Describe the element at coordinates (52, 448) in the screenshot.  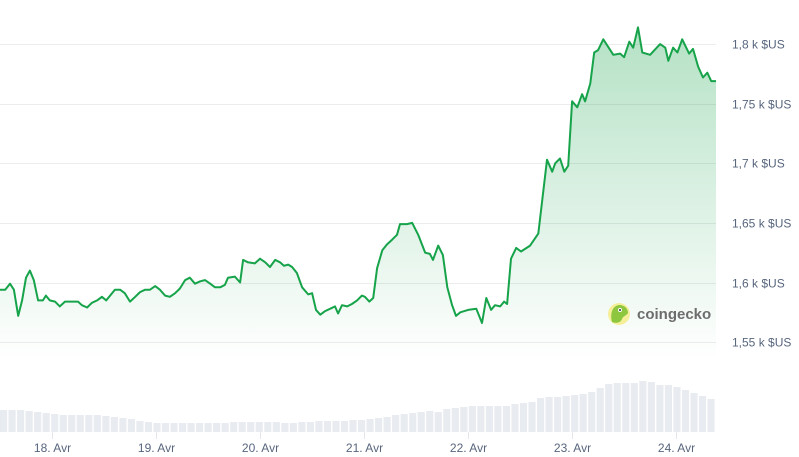
I see `x-tick-label: 18. Avr` at that location.